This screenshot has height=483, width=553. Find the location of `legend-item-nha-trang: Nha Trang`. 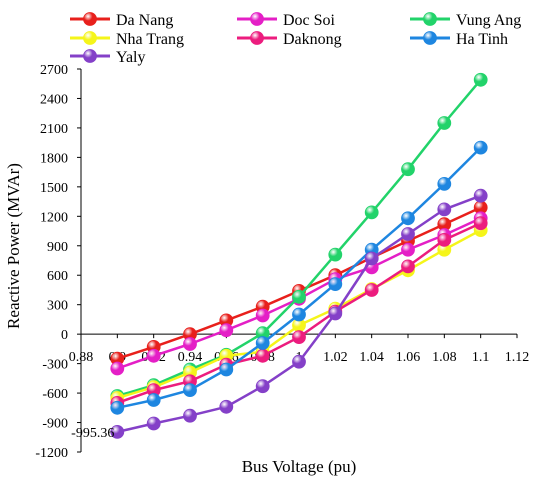

legend-item-nha-trang: Nha Trang is located at coordinates (127, 39).